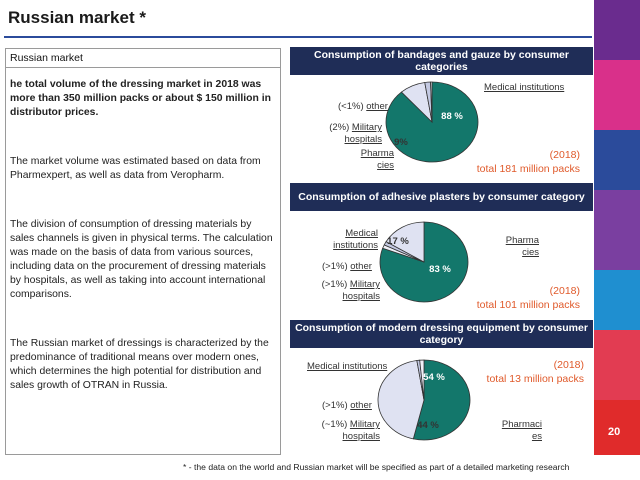  What do you see at coordinates (434, 377) in the screenshot?
I see `value-label: 54 %` at bounding box center [434, 377].